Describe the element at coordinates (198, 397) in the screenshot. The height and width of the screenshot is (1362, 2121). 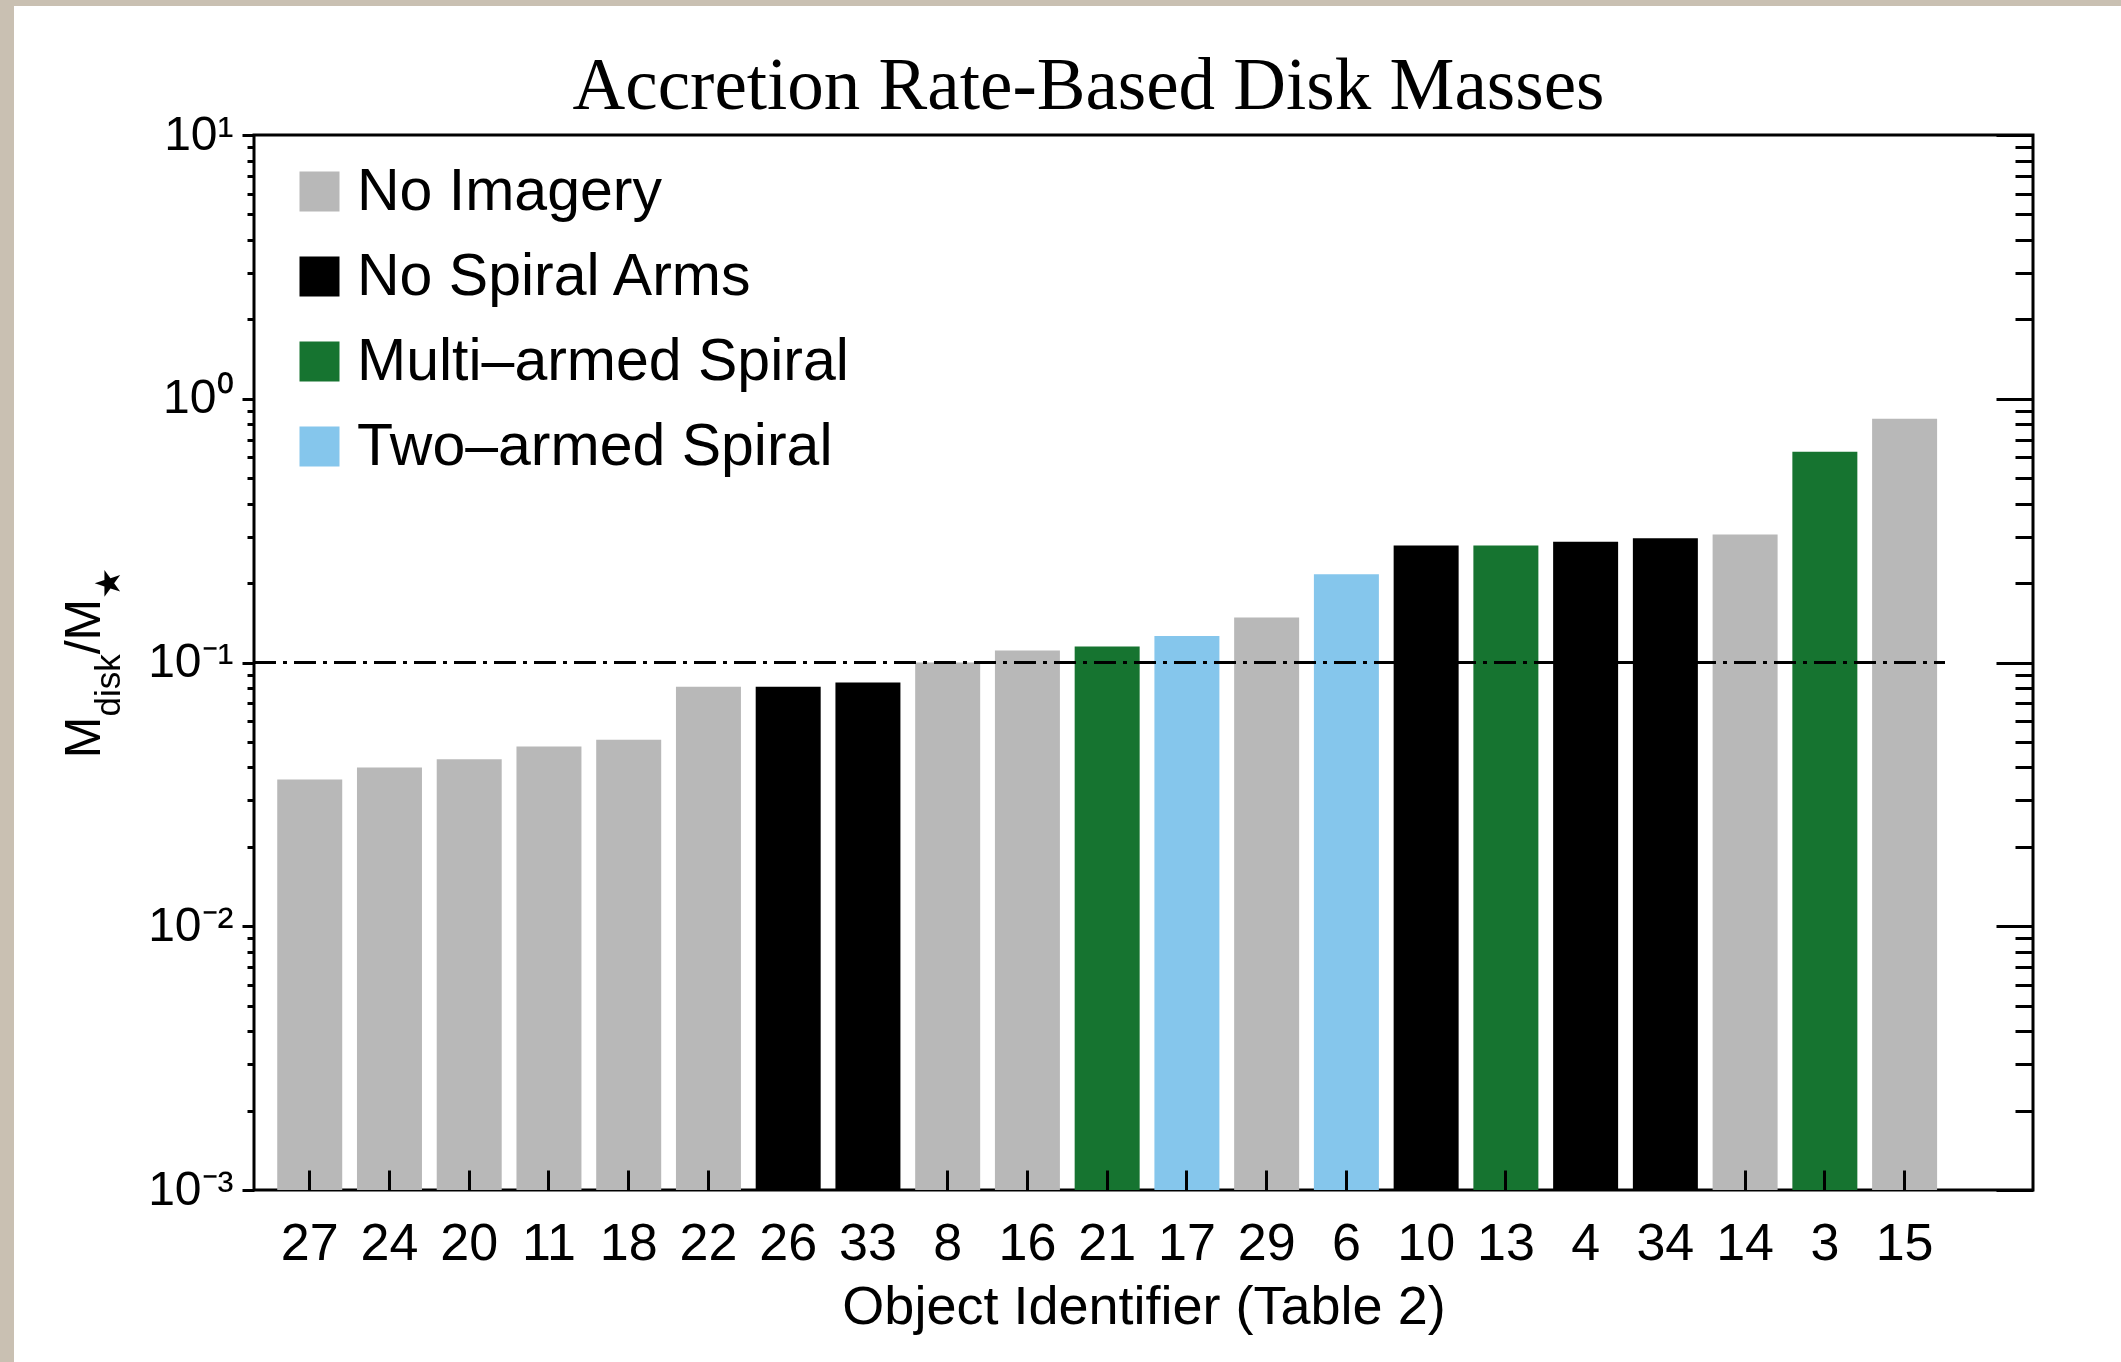
I see `y-tick-label: 10⁰` at that location.